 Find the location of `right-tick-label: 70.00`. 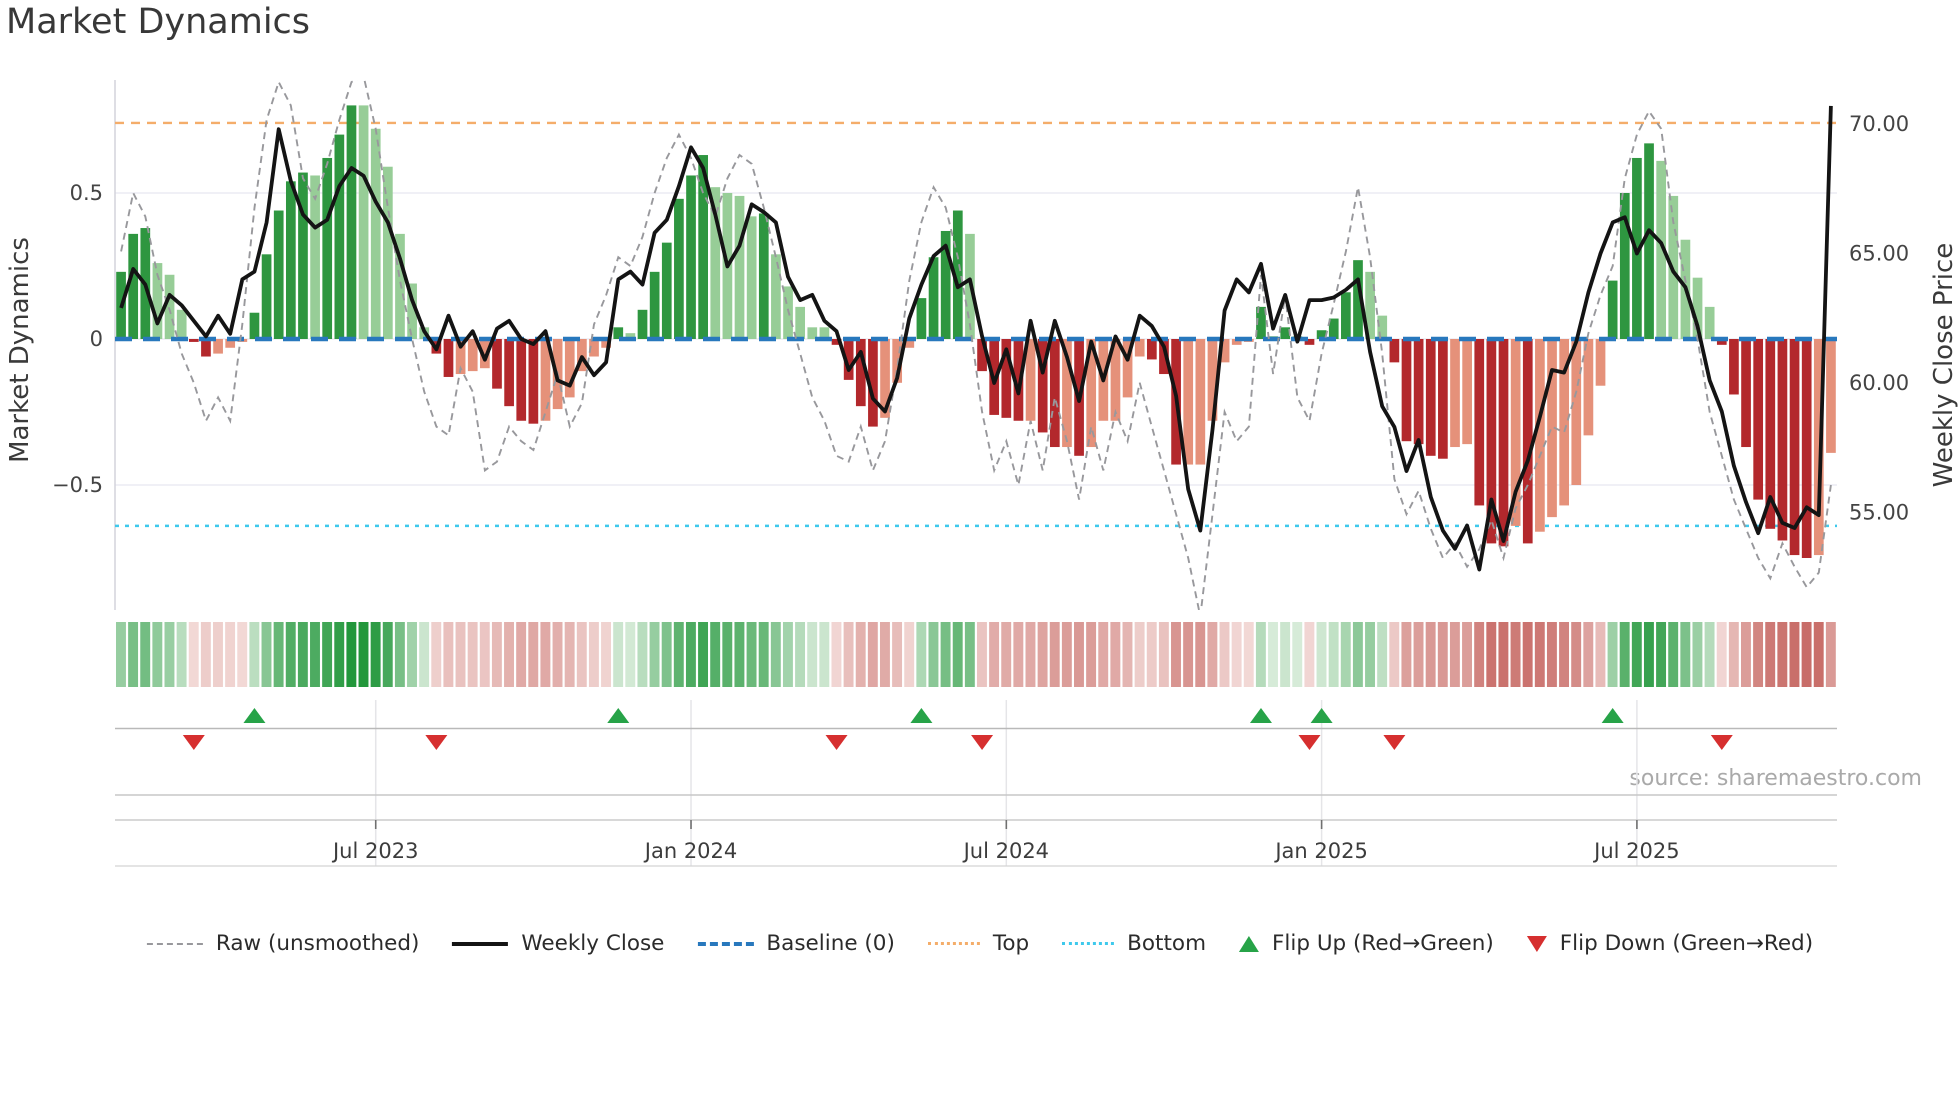

right-tick-label: 70.00 is located at coordinates (1879, 124).